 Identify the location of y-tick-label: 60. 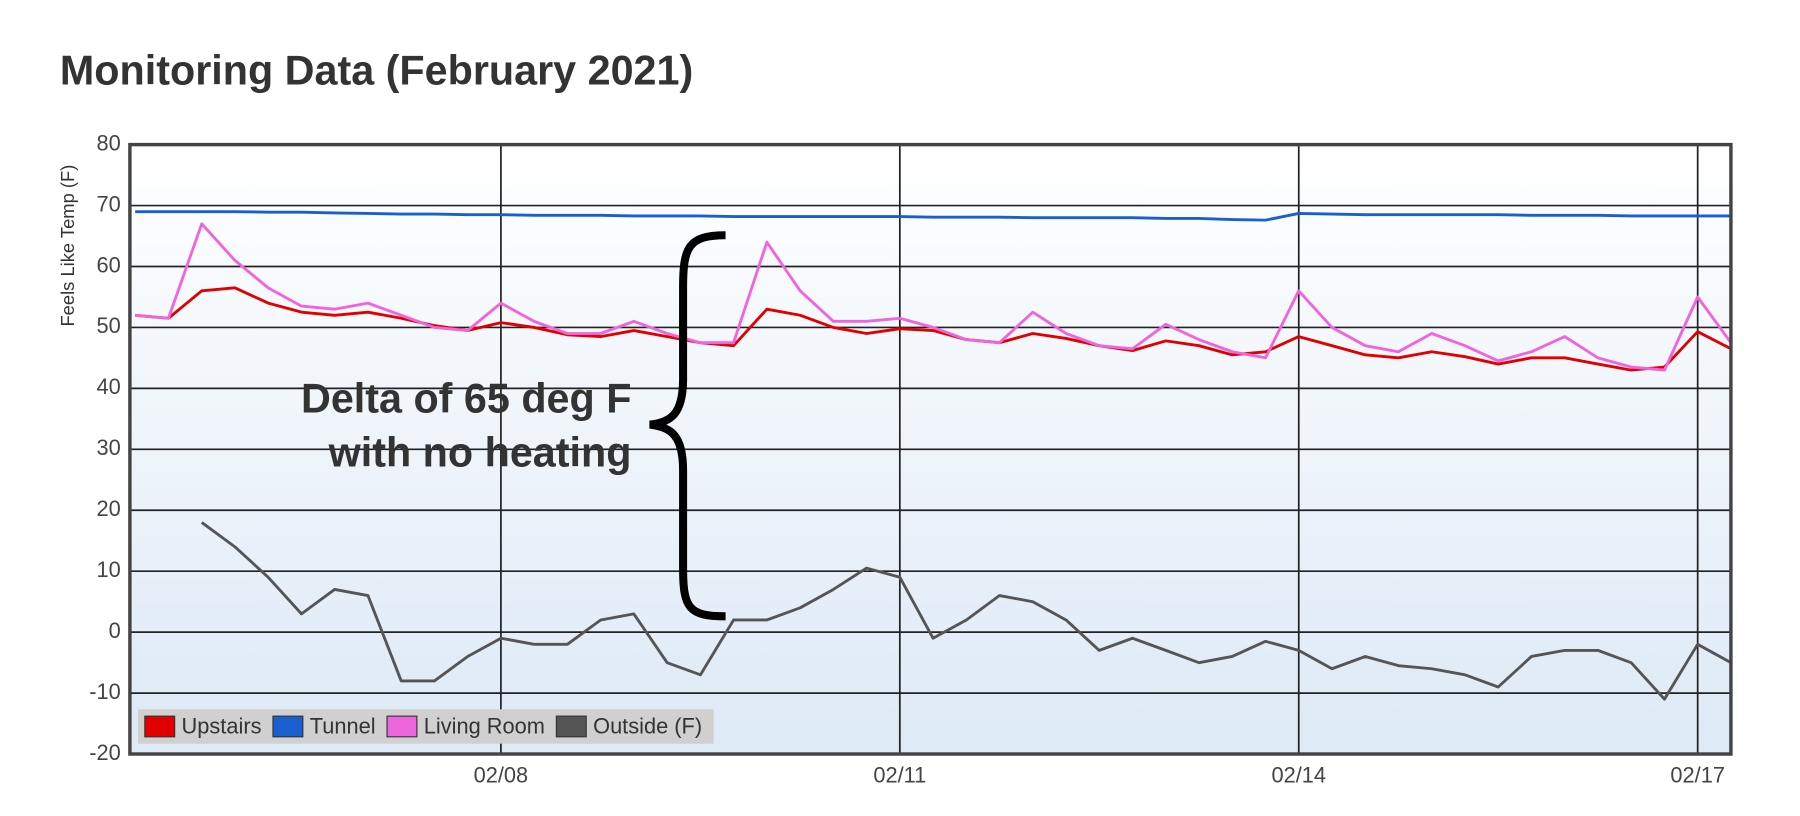
(108, 264).